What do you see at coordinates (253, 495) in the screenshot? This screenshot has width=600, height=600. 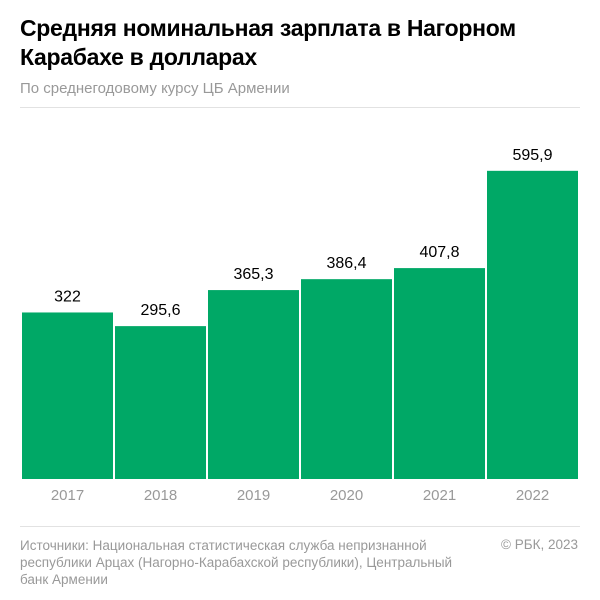 I see `x-tick-label: 2019` at bounding box center [253, 495].